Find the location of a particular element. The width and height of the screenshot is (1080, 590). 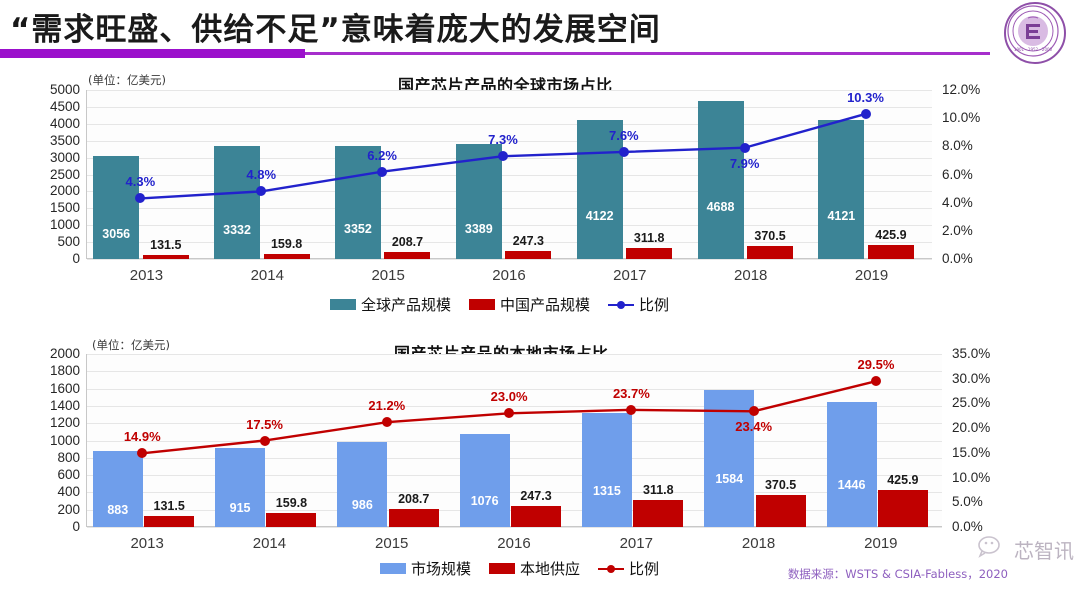

y-axis-tick: 0 is located at coordinates (76, 526).